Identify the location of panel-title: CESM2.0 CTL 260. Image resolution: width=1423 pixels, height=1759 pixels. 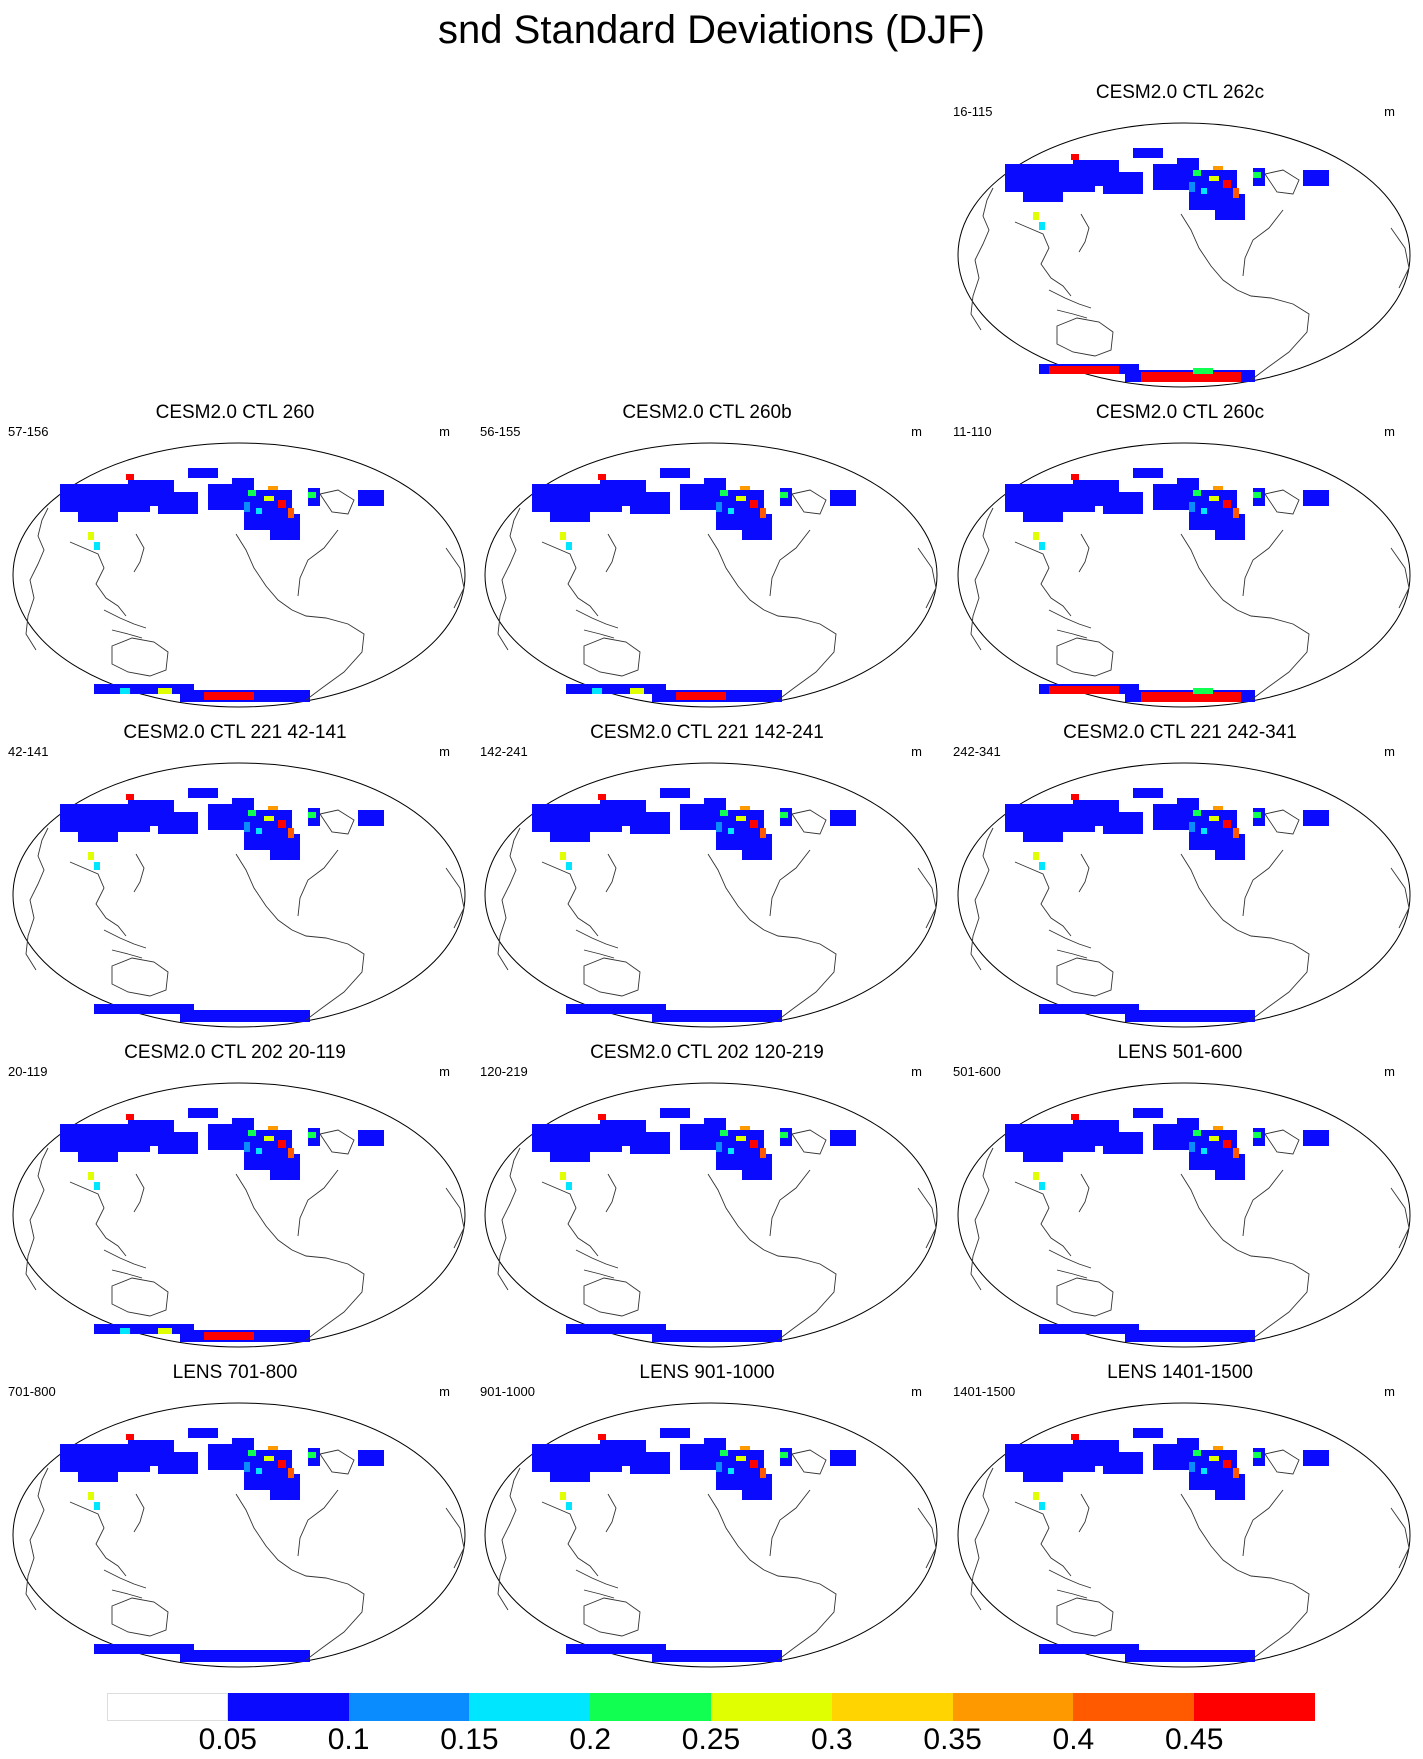
(235, 412).